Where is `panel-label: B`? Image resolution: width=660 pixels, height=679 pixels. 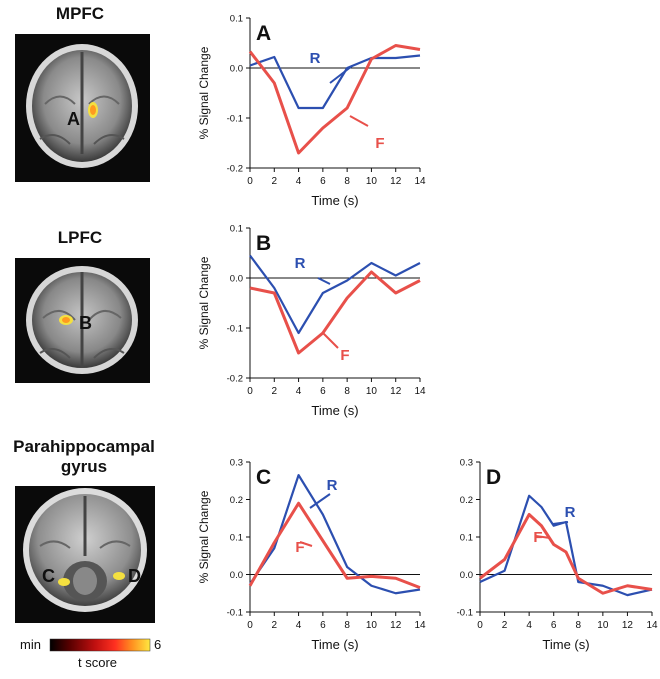
panel-label: B is located at coordinates (263, 243).